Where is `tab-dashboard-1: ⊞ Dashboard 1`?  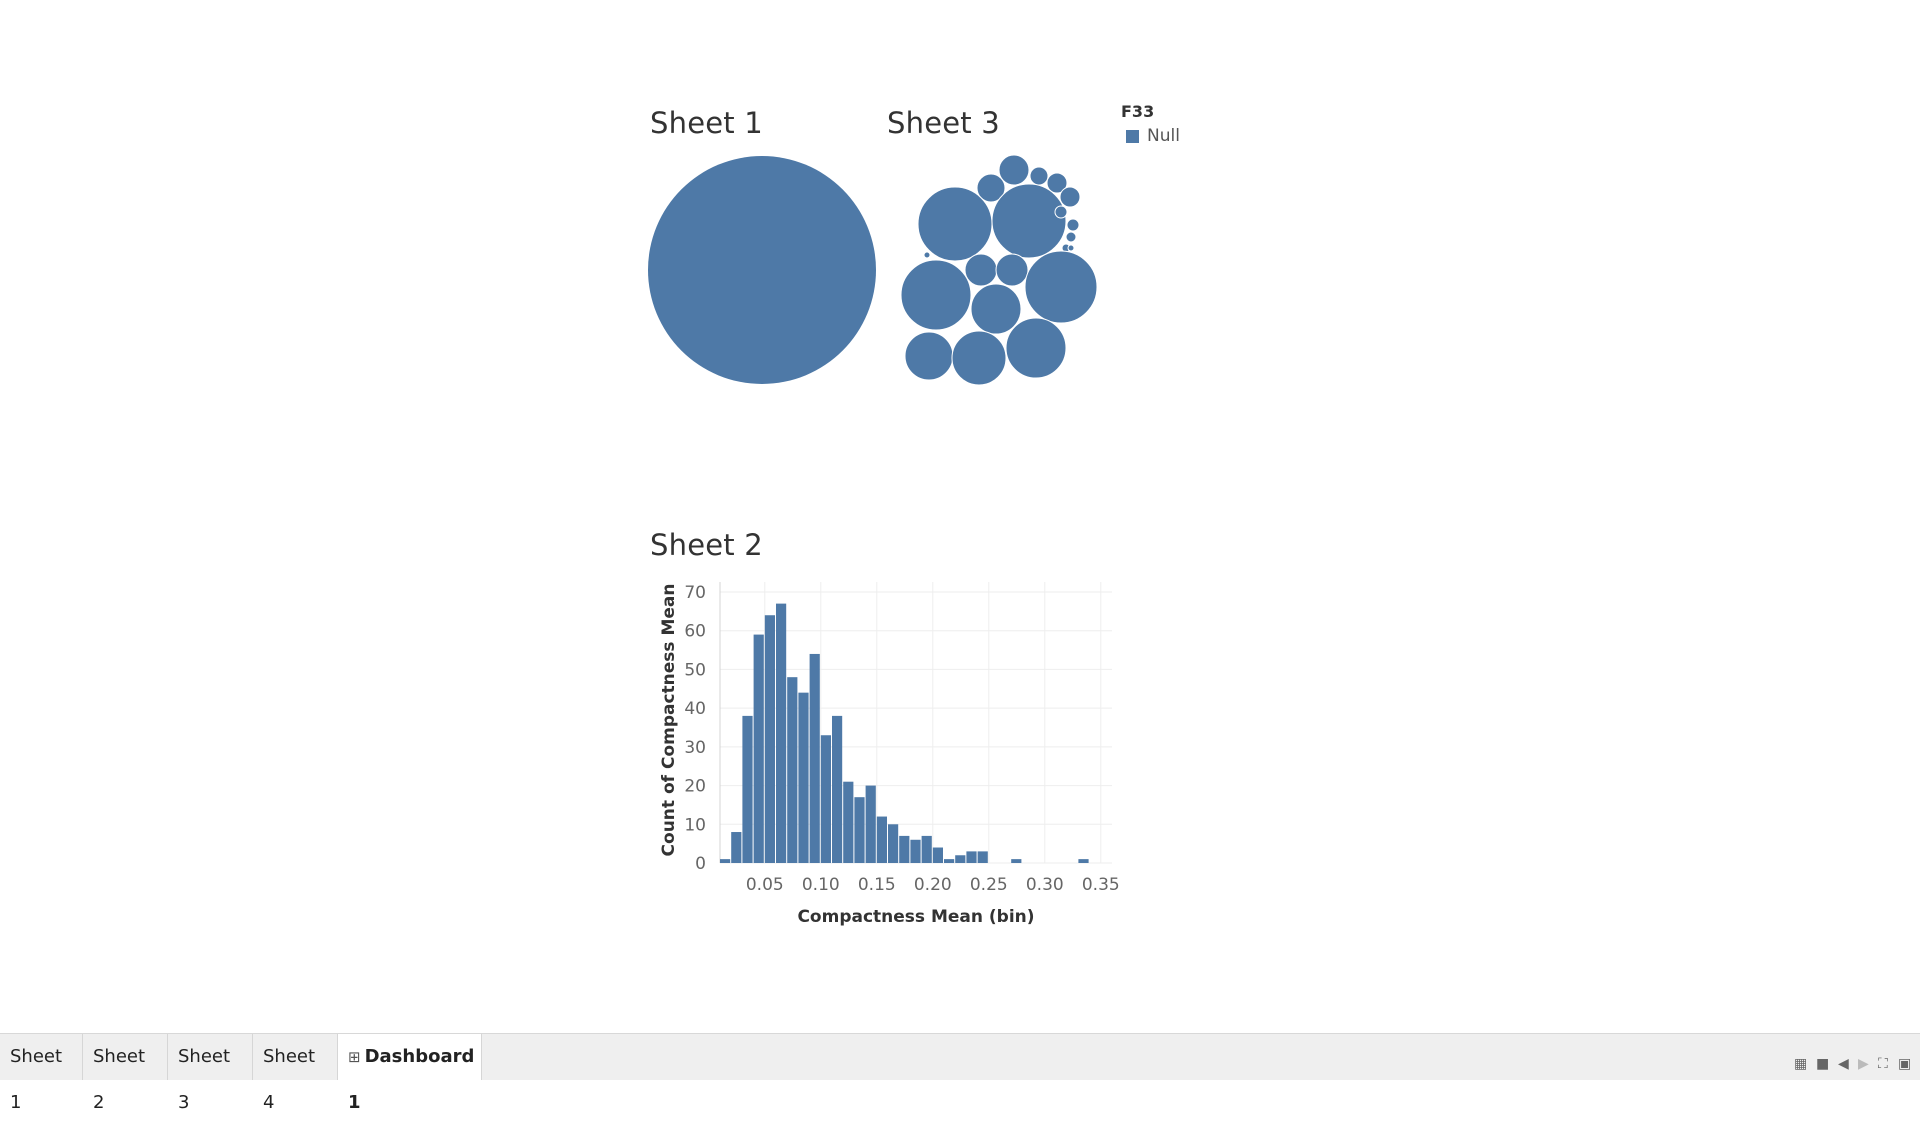 tab-dashboard-1: ⊞ Dashboard 1 is located at coordinates (410, 1073).